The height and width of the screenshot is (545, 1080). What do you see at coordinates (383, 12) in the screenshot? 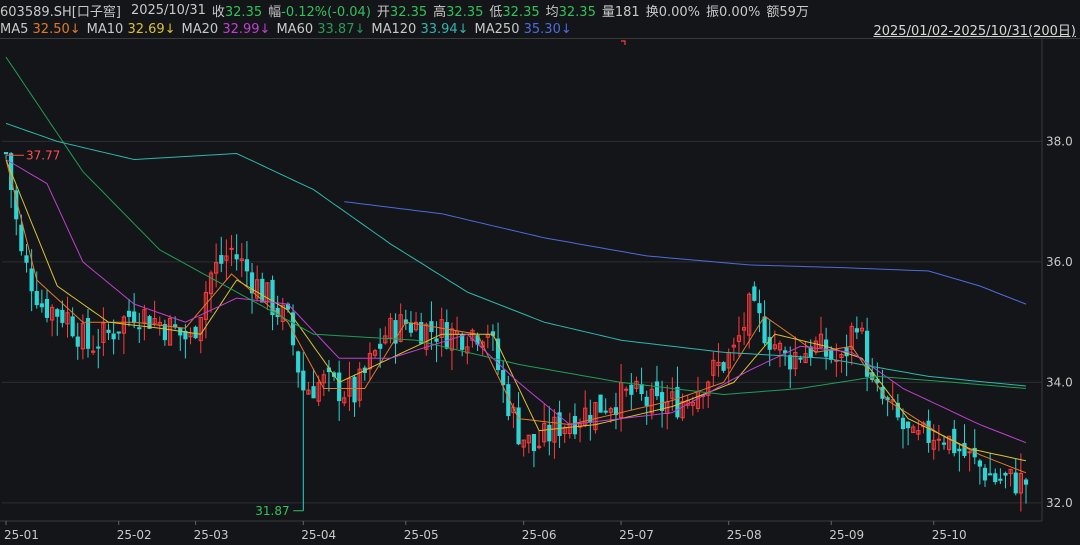
I see `open-label: 开` at bounding box center [383, 12].